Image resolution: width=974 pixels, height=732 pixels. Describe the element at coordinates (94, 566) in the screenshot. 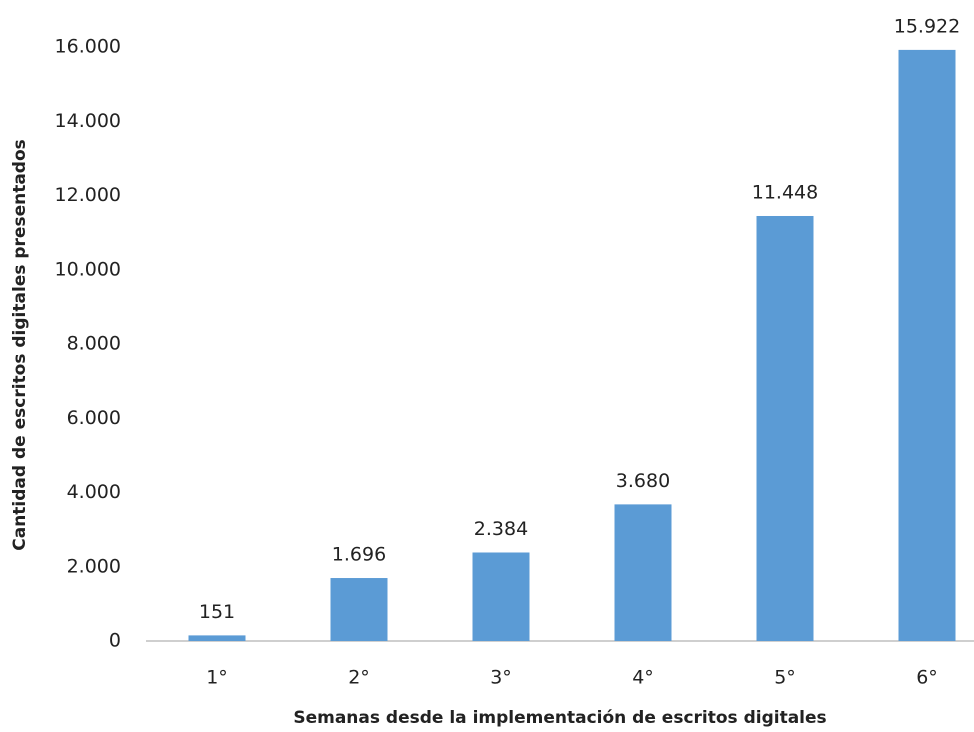

I see `y-tick-label: 2.000` at that location.